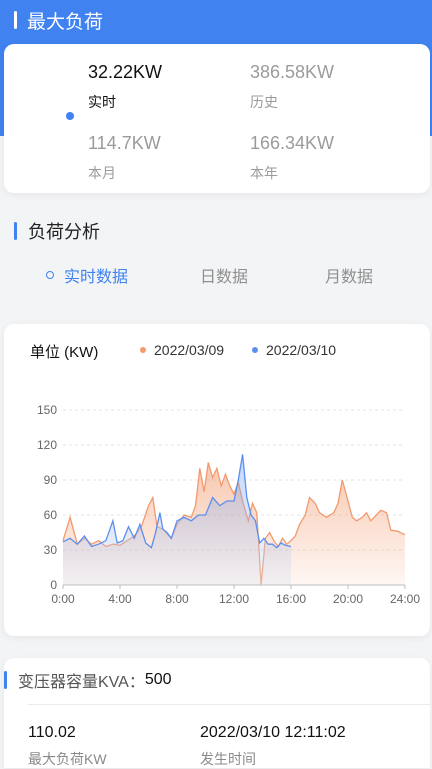 This screenshot has height=769, width=432. Describe the element at coordinates (96, 277) in the screenshot. I see `tab-label: 实时数据` at that location.